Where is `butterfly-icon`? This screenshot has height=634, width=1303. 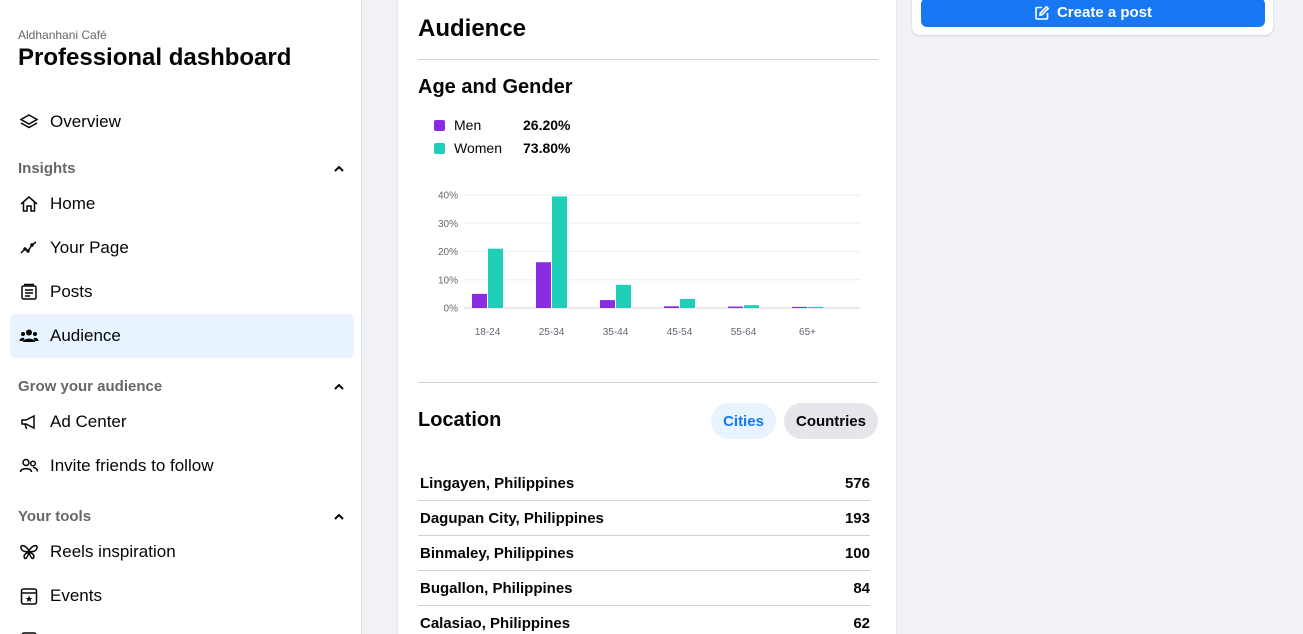
butterfly-icon is located at coordinates (29, 552).